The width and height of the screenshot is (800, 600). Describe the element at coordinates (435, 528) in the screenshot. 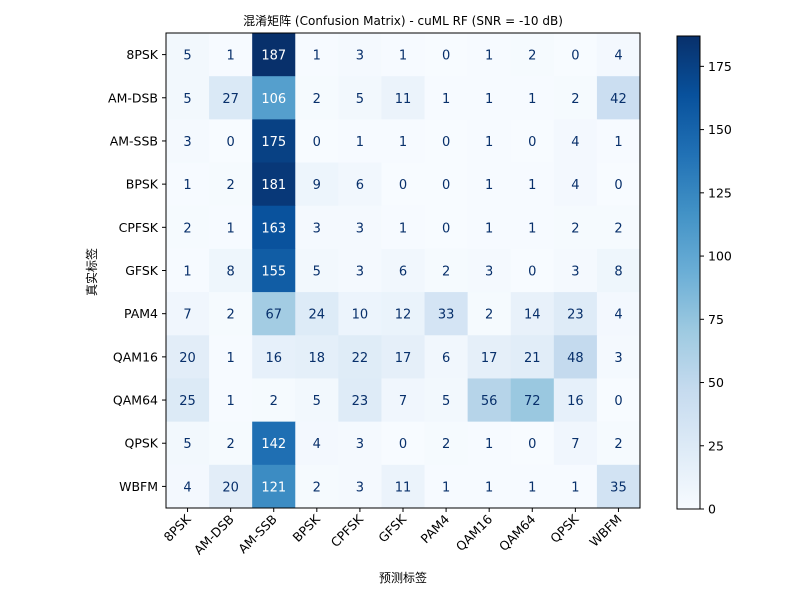

I see `x-tick-label: PAM4` at that location.